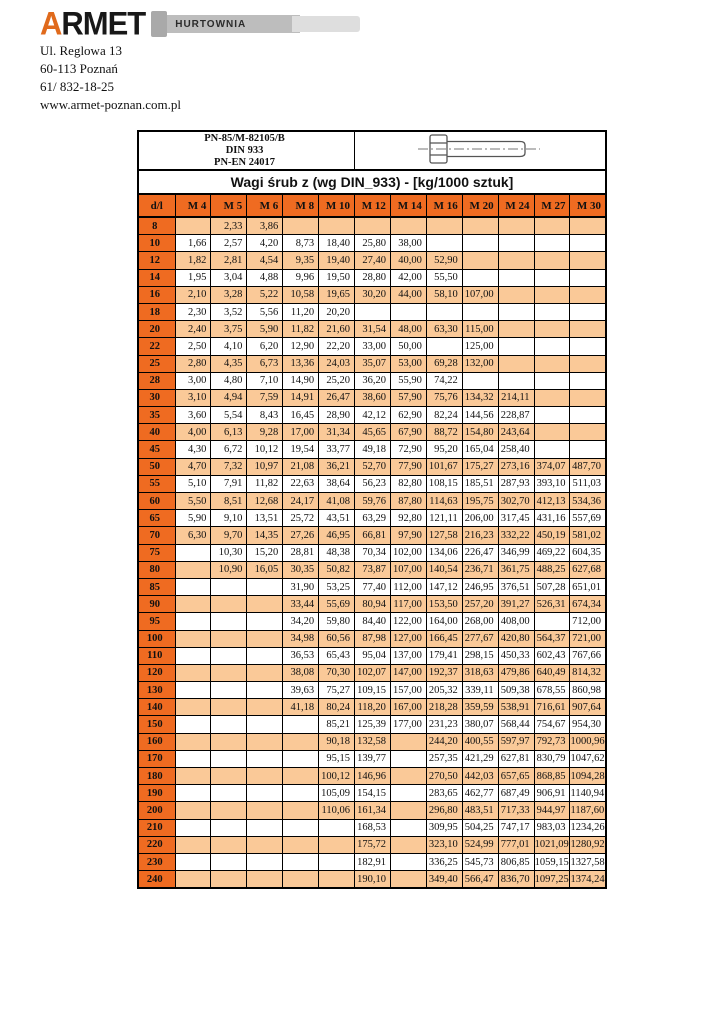 This screenshot has width=725, height=1024. What do you see at coordinates (156, 346) in the screenshot?
I see `row-header-length: 22` at bounding box center [156, 346].